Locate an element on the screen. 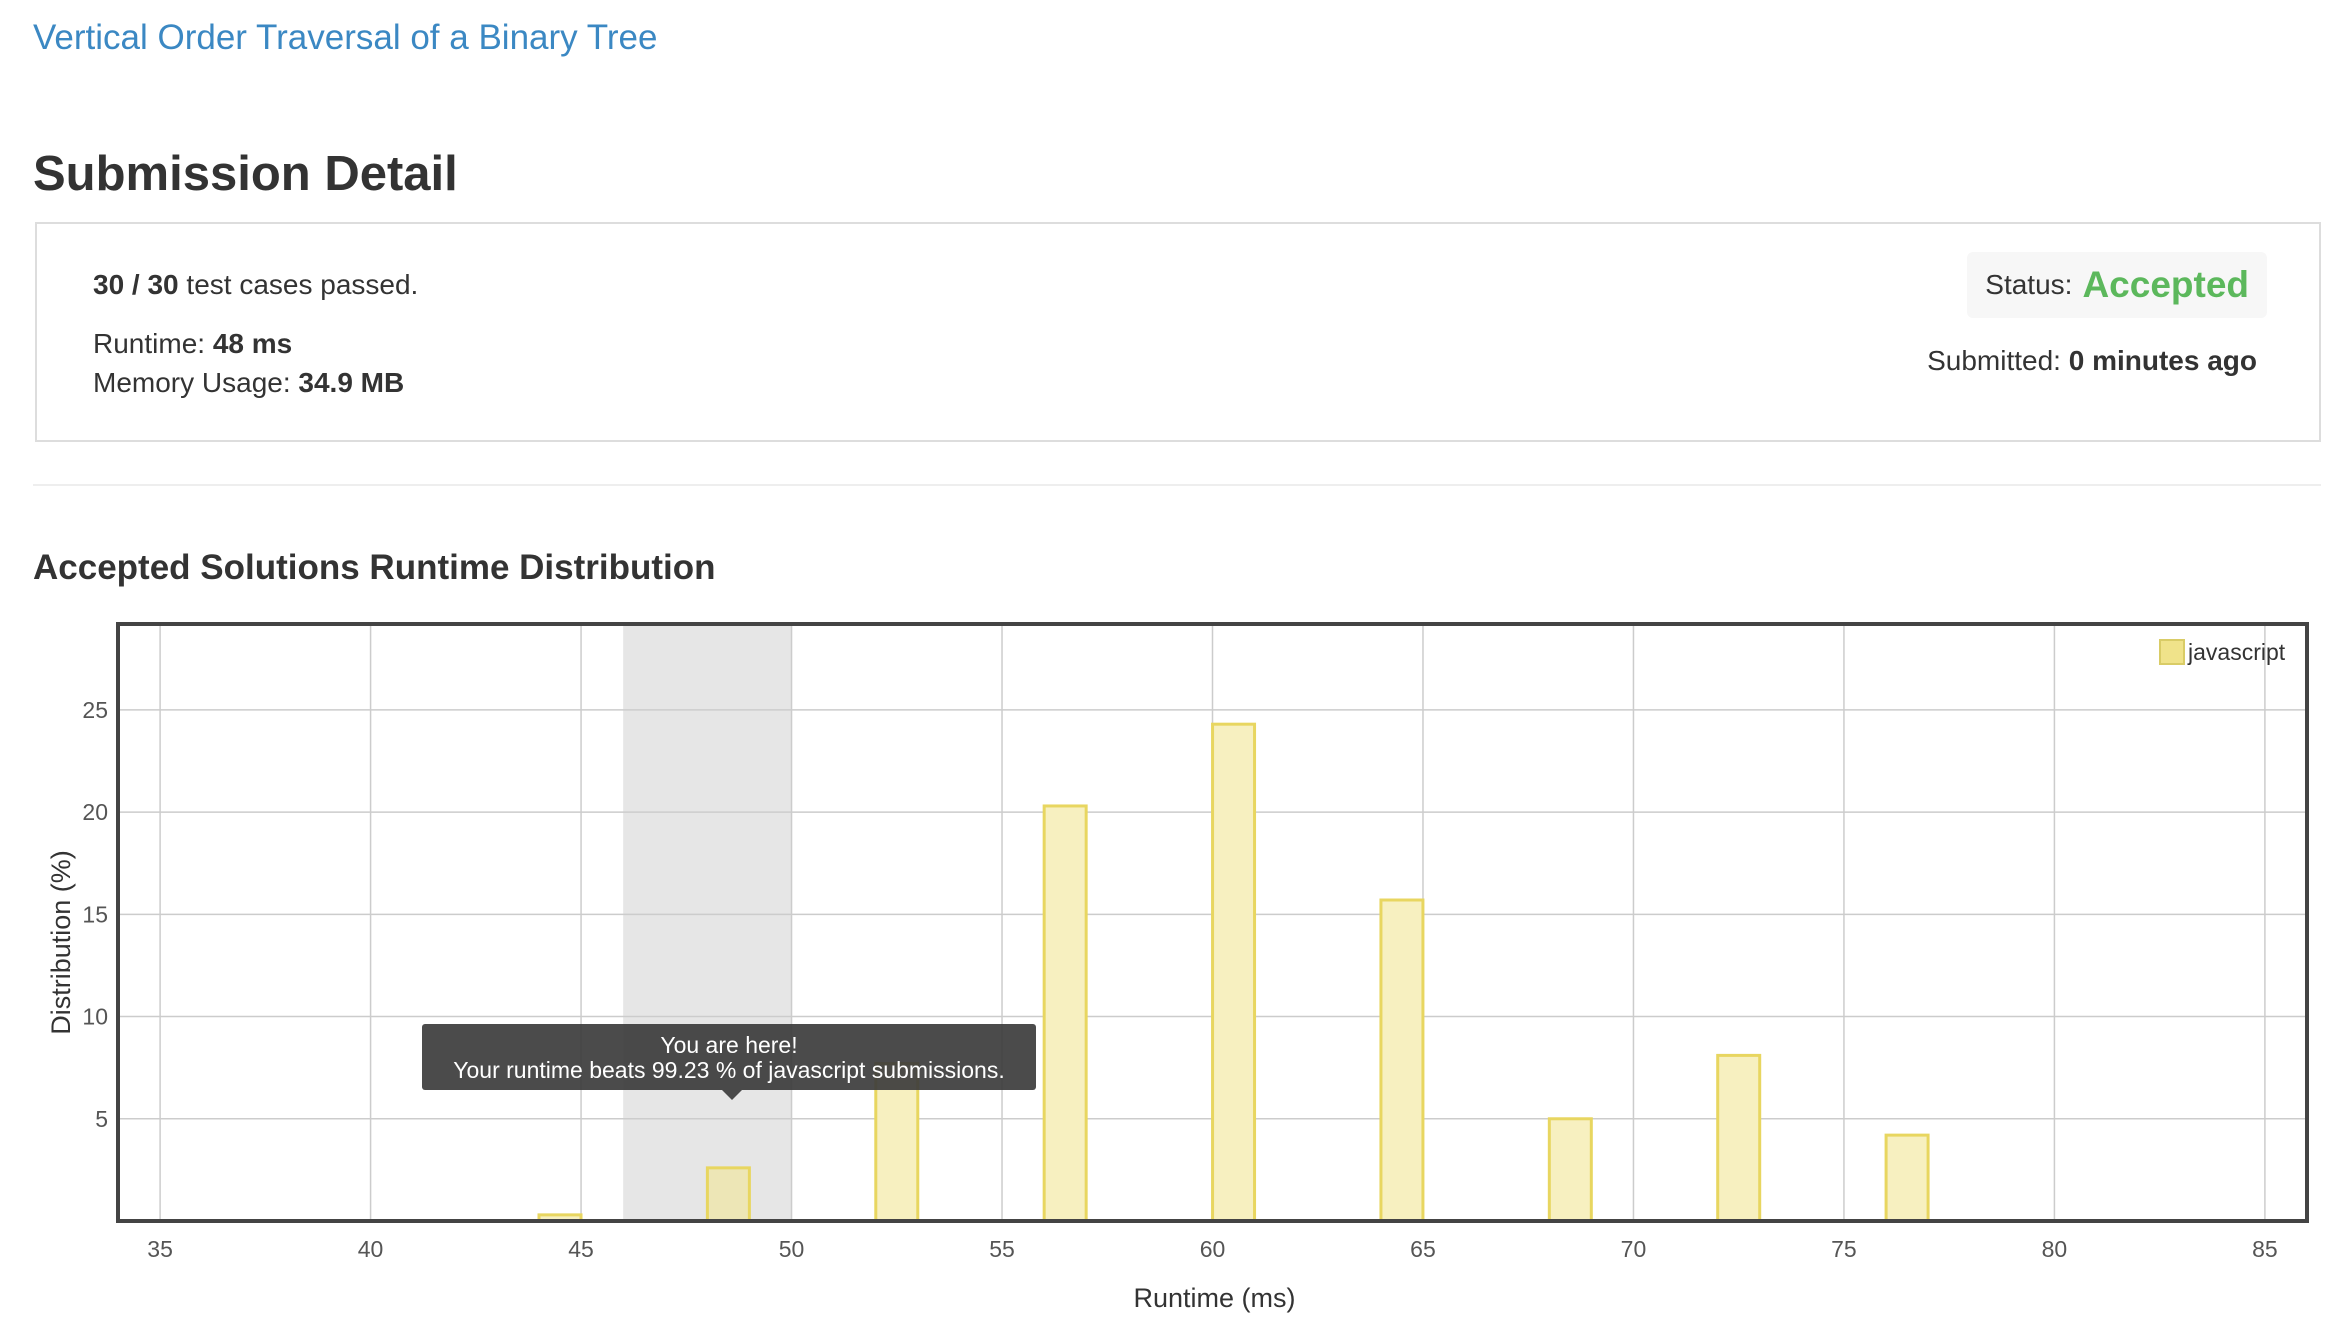  status-badge: Status: Accepted is located at coordinates (2117, 285).